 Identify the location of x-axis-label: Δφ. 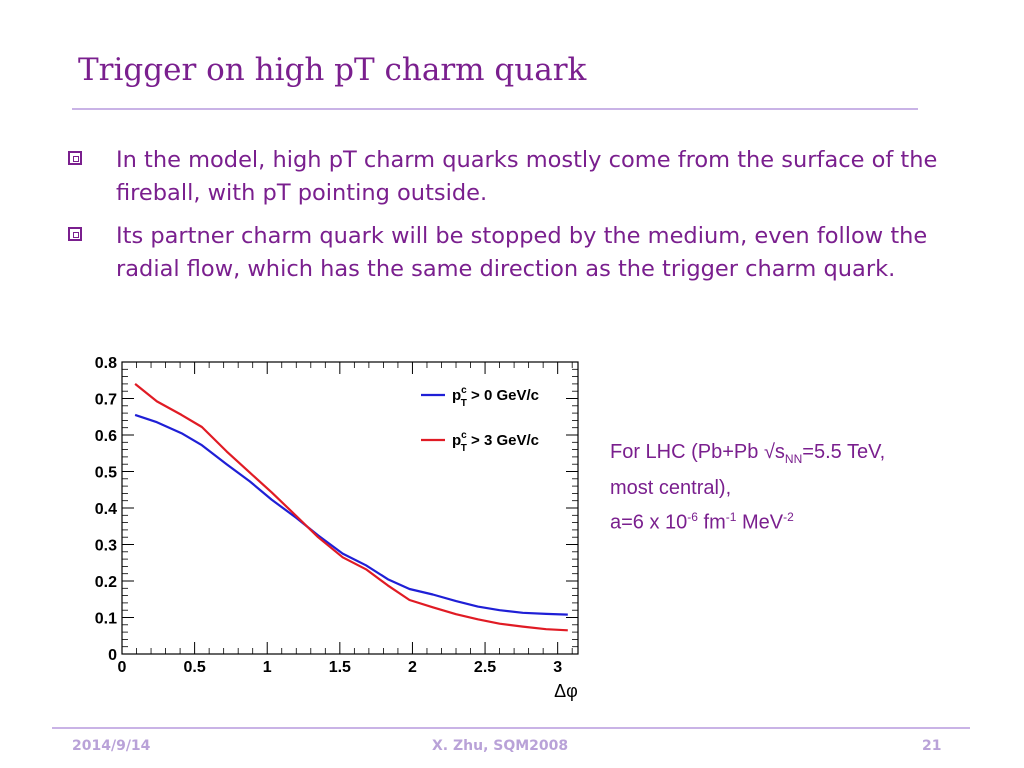
(566, 691).